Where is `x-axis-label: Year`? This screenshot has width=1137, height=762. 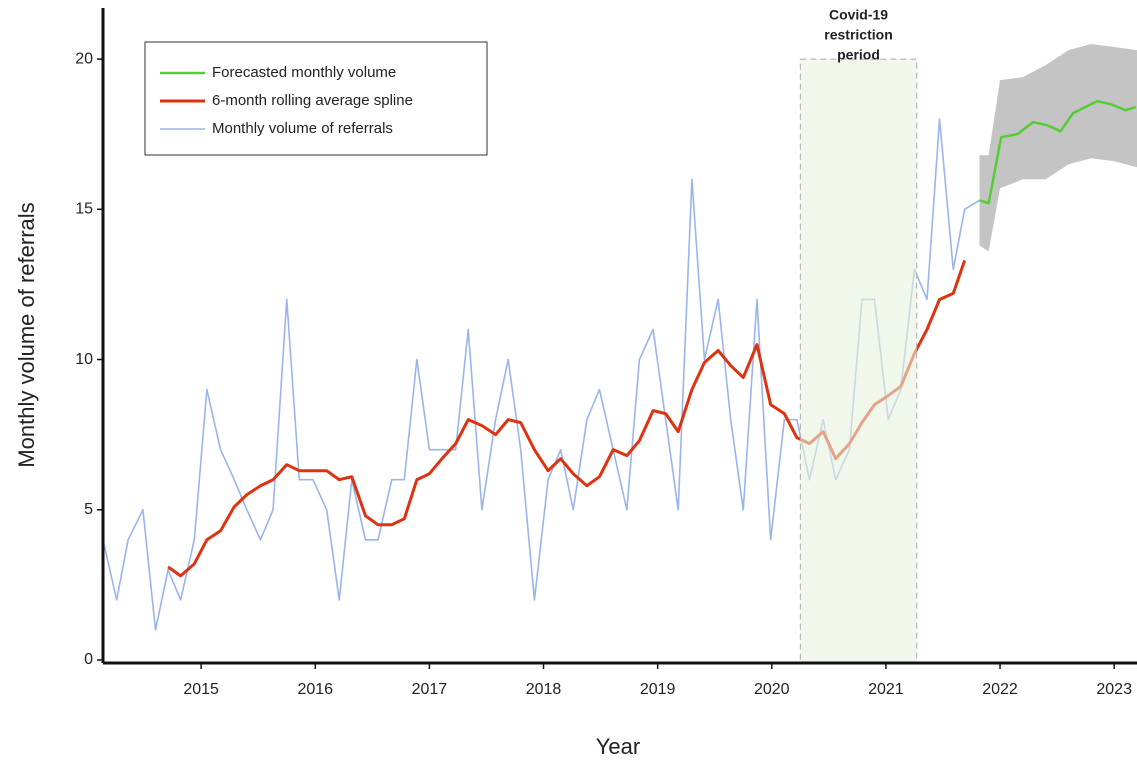 x-axis-label: Year is located at coordinates (618, 746).